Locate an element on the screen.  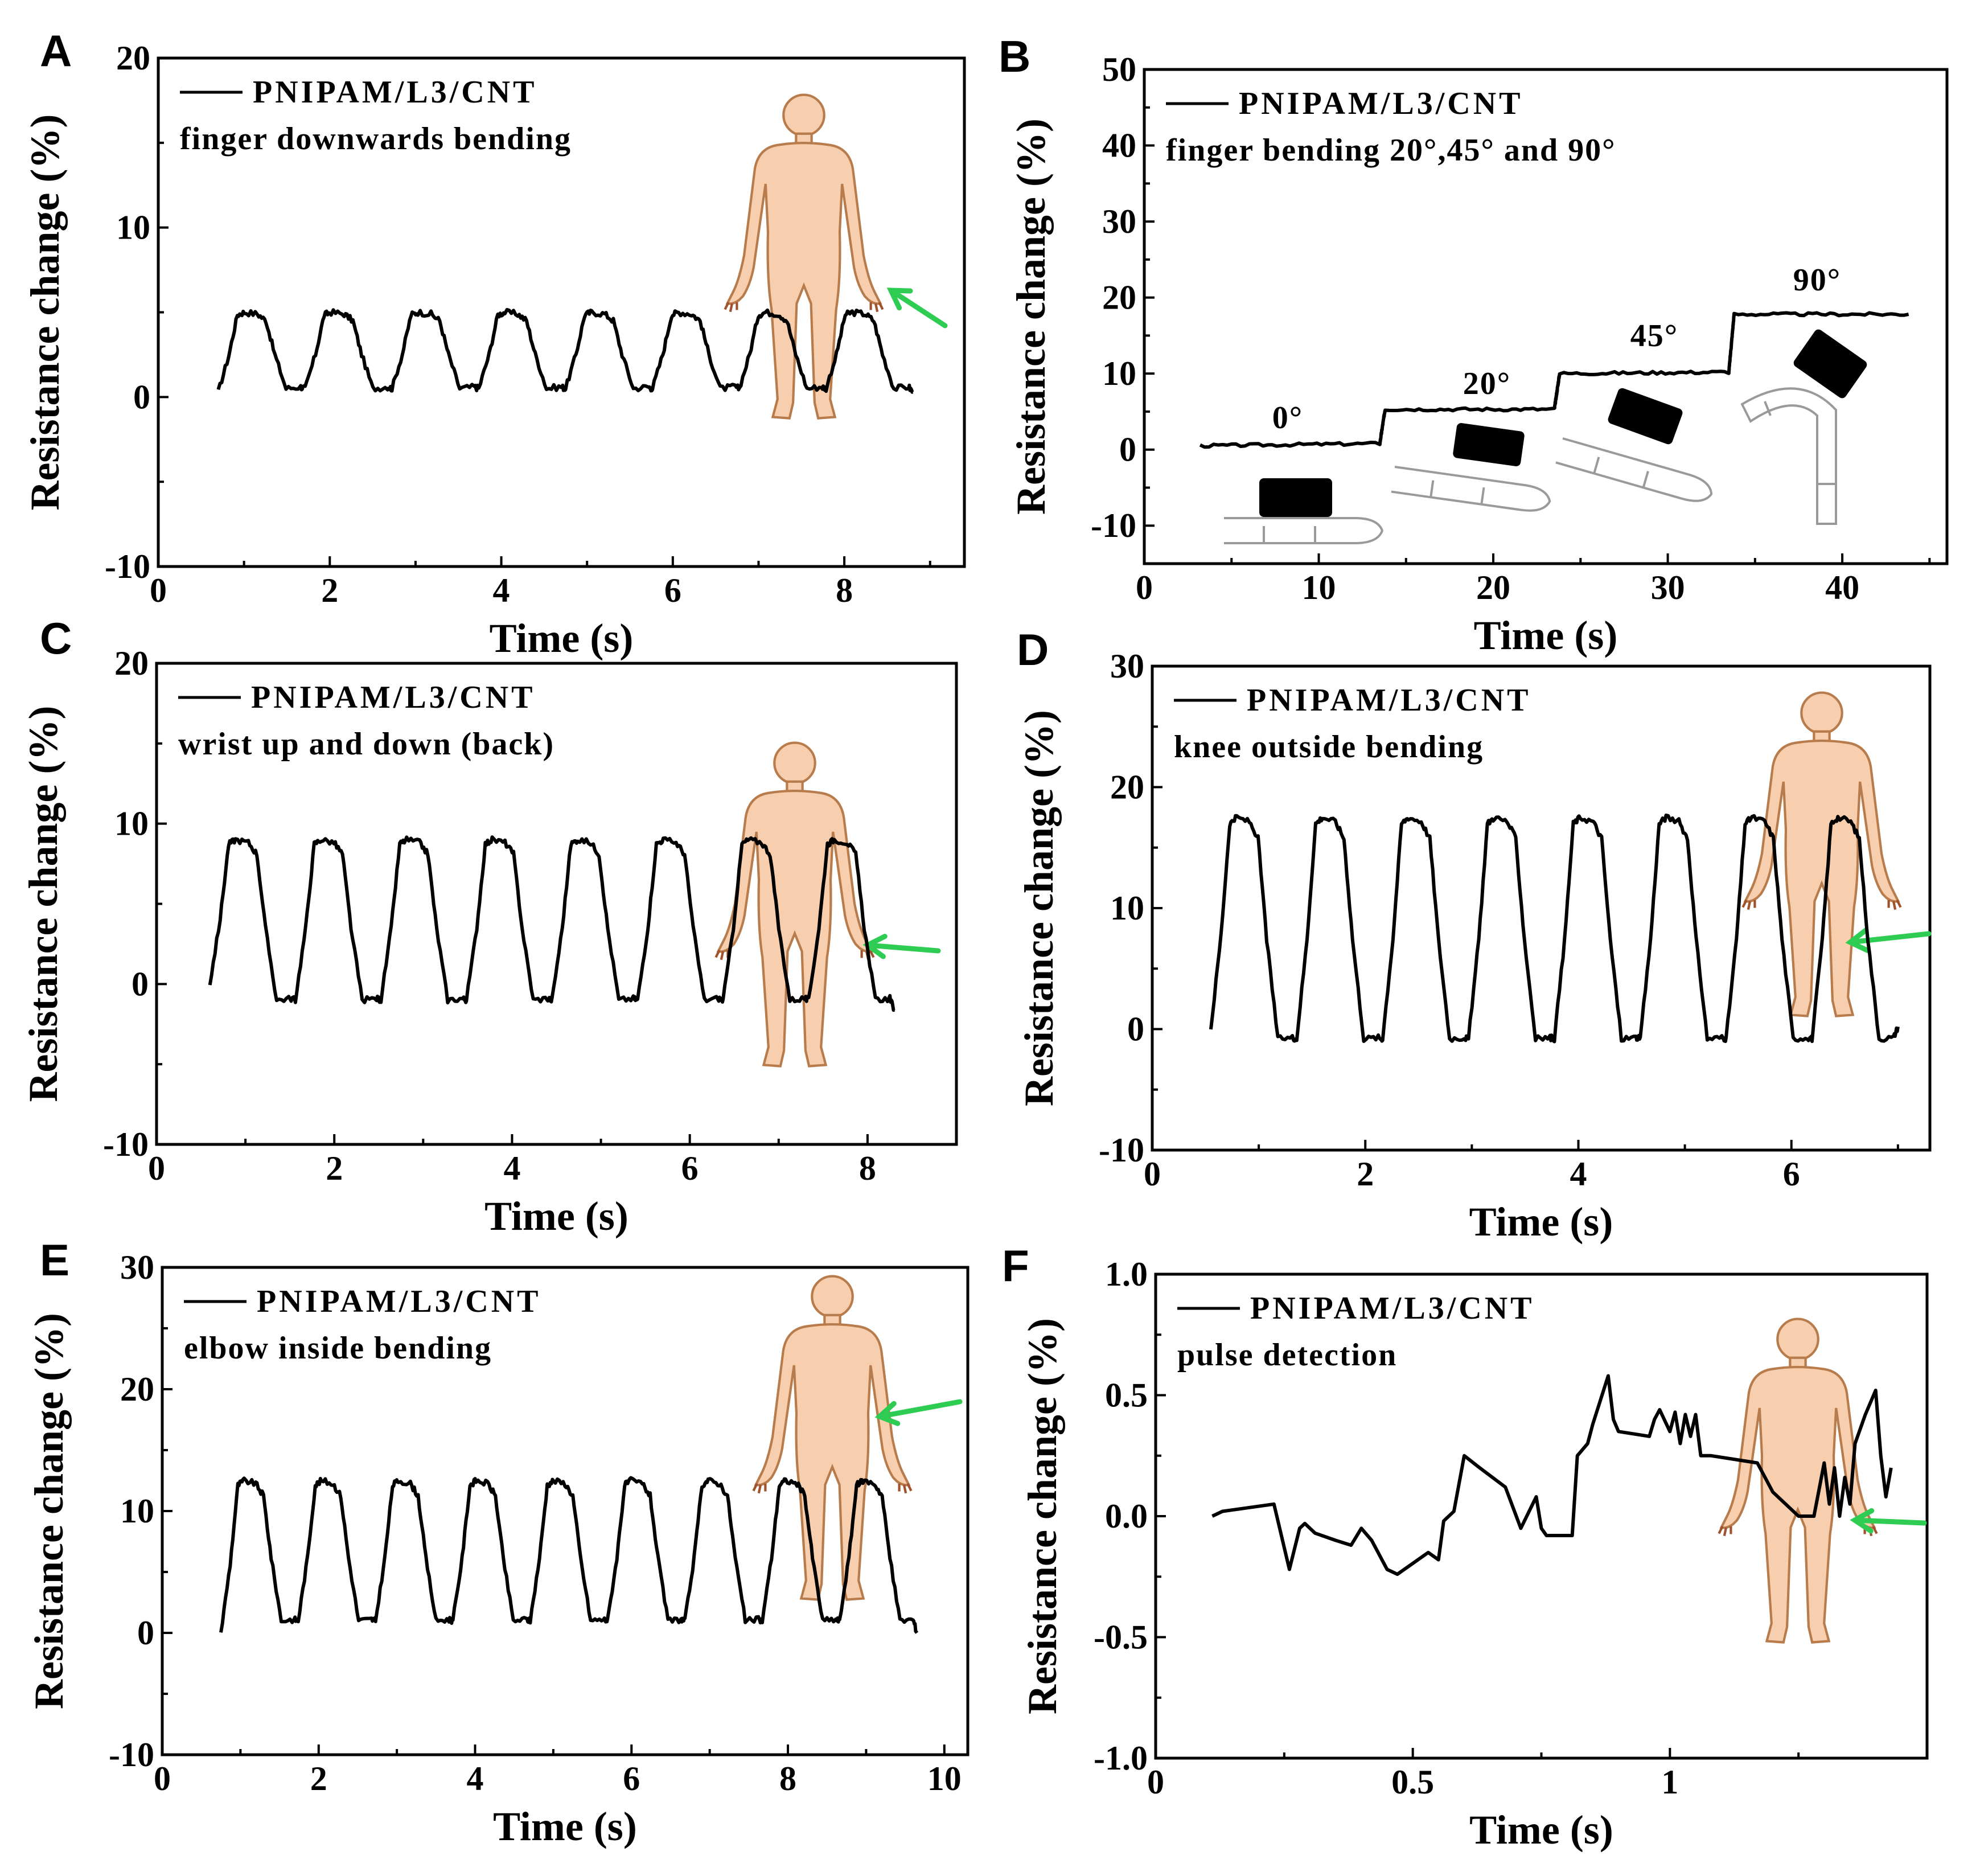
panel-letter-d: D is located at coordinates (1033, 650).